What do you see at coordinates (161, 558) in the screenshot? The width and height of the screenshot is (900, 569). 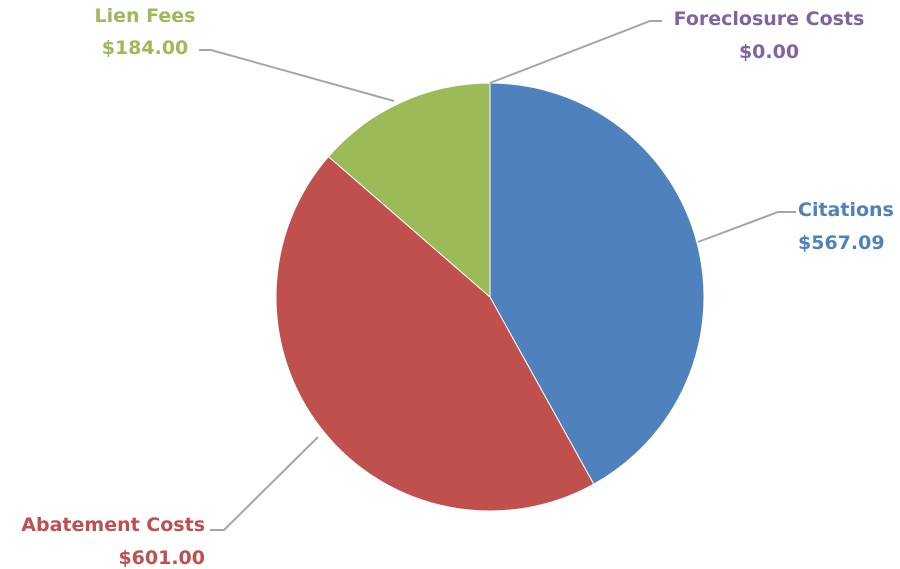 I see `slice-value-abatement-costs: $601.00` at bounding box center [161, 558].